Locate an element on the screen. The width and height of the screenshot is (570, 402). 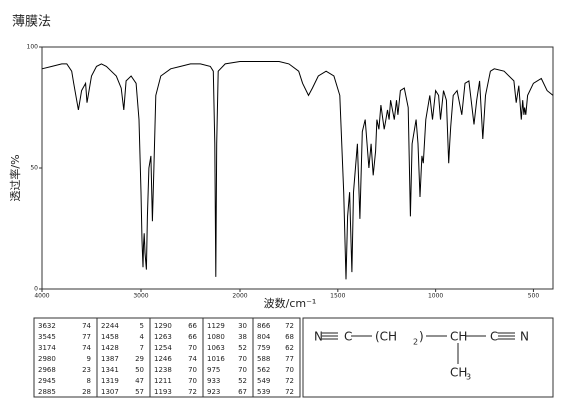
peak-wavenumber: 1254 is located at coordinates (163, 348).